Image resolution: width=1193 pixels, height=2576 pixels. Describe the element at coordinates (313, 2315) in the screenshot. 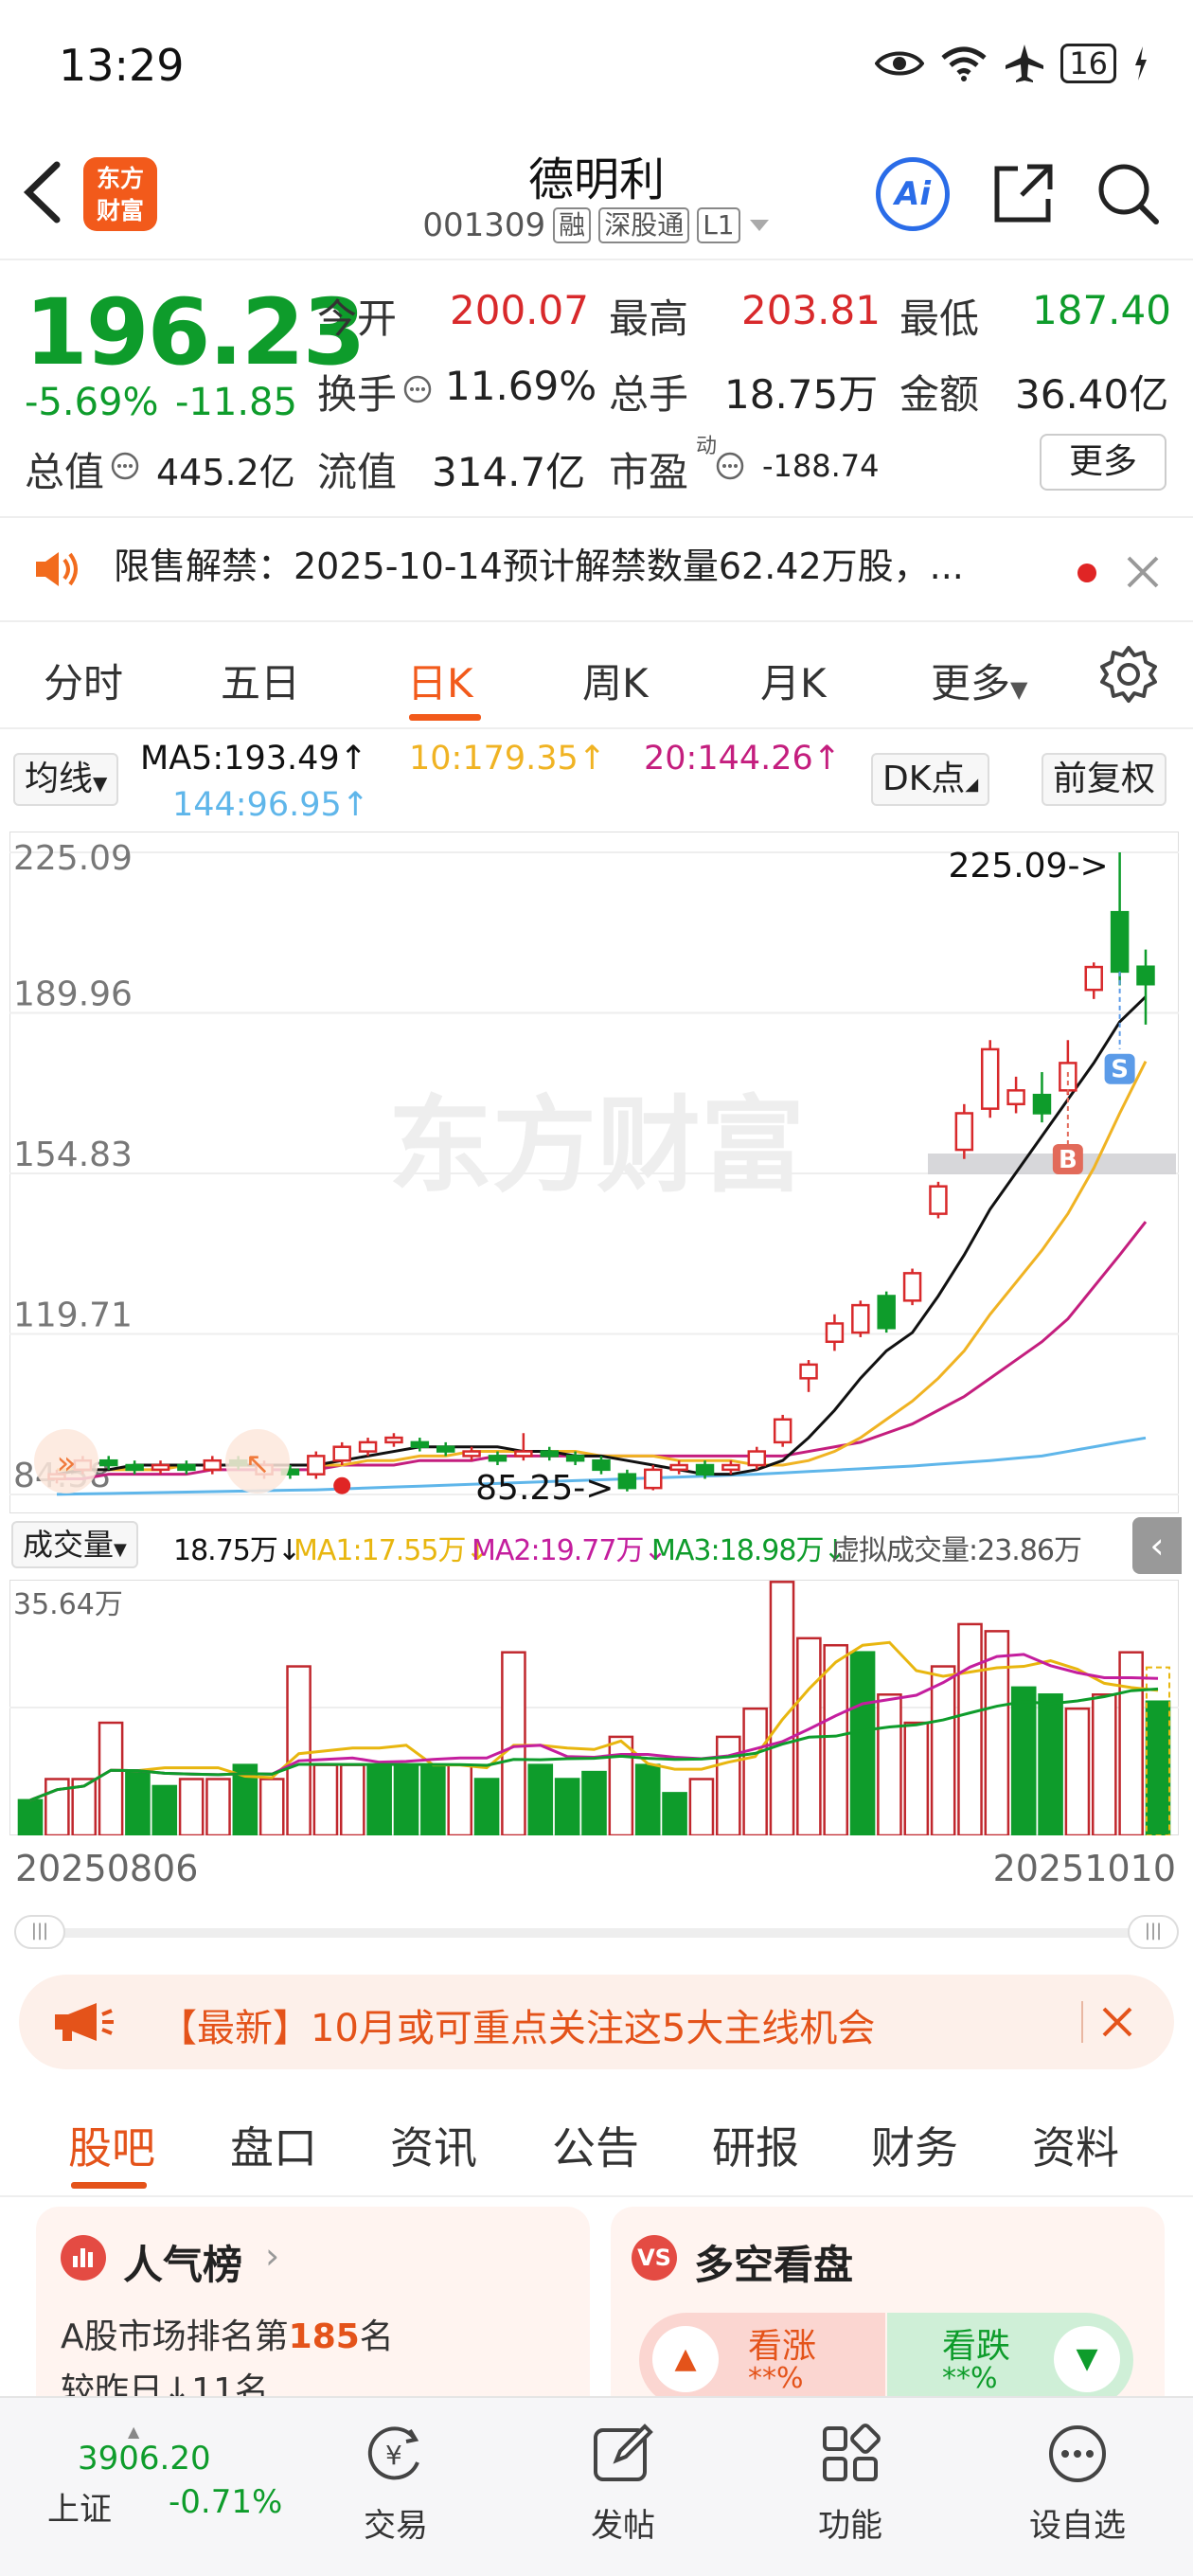

I see `popularity-card: 人气榜 › A股市场排名第185名 较昨日↓11名` at that location.